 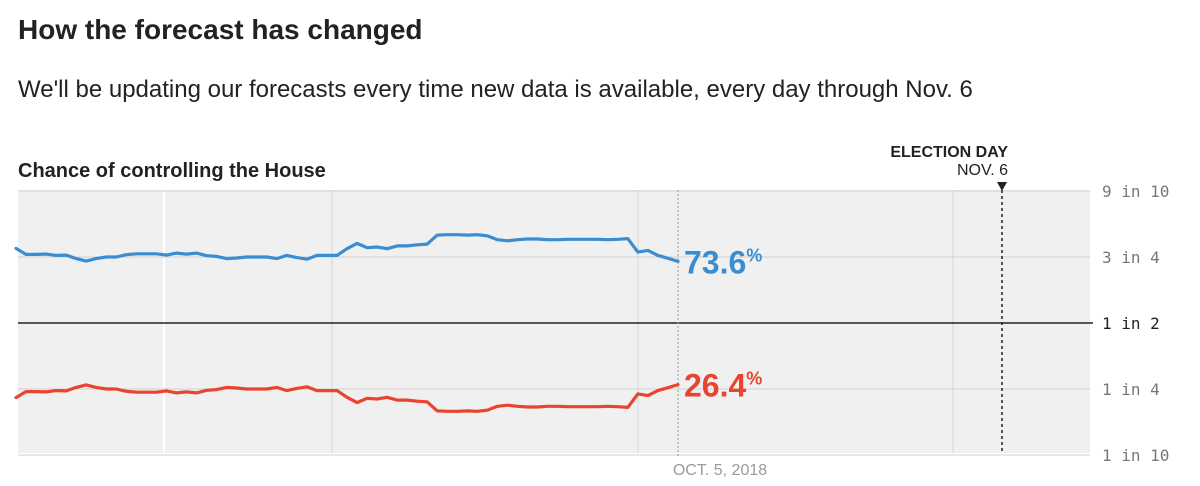 What do you see at coordinates (1135, 455) in the screenshot?
I see `y-tick-label: 1 in 10` at bounding box center [1135, 455].